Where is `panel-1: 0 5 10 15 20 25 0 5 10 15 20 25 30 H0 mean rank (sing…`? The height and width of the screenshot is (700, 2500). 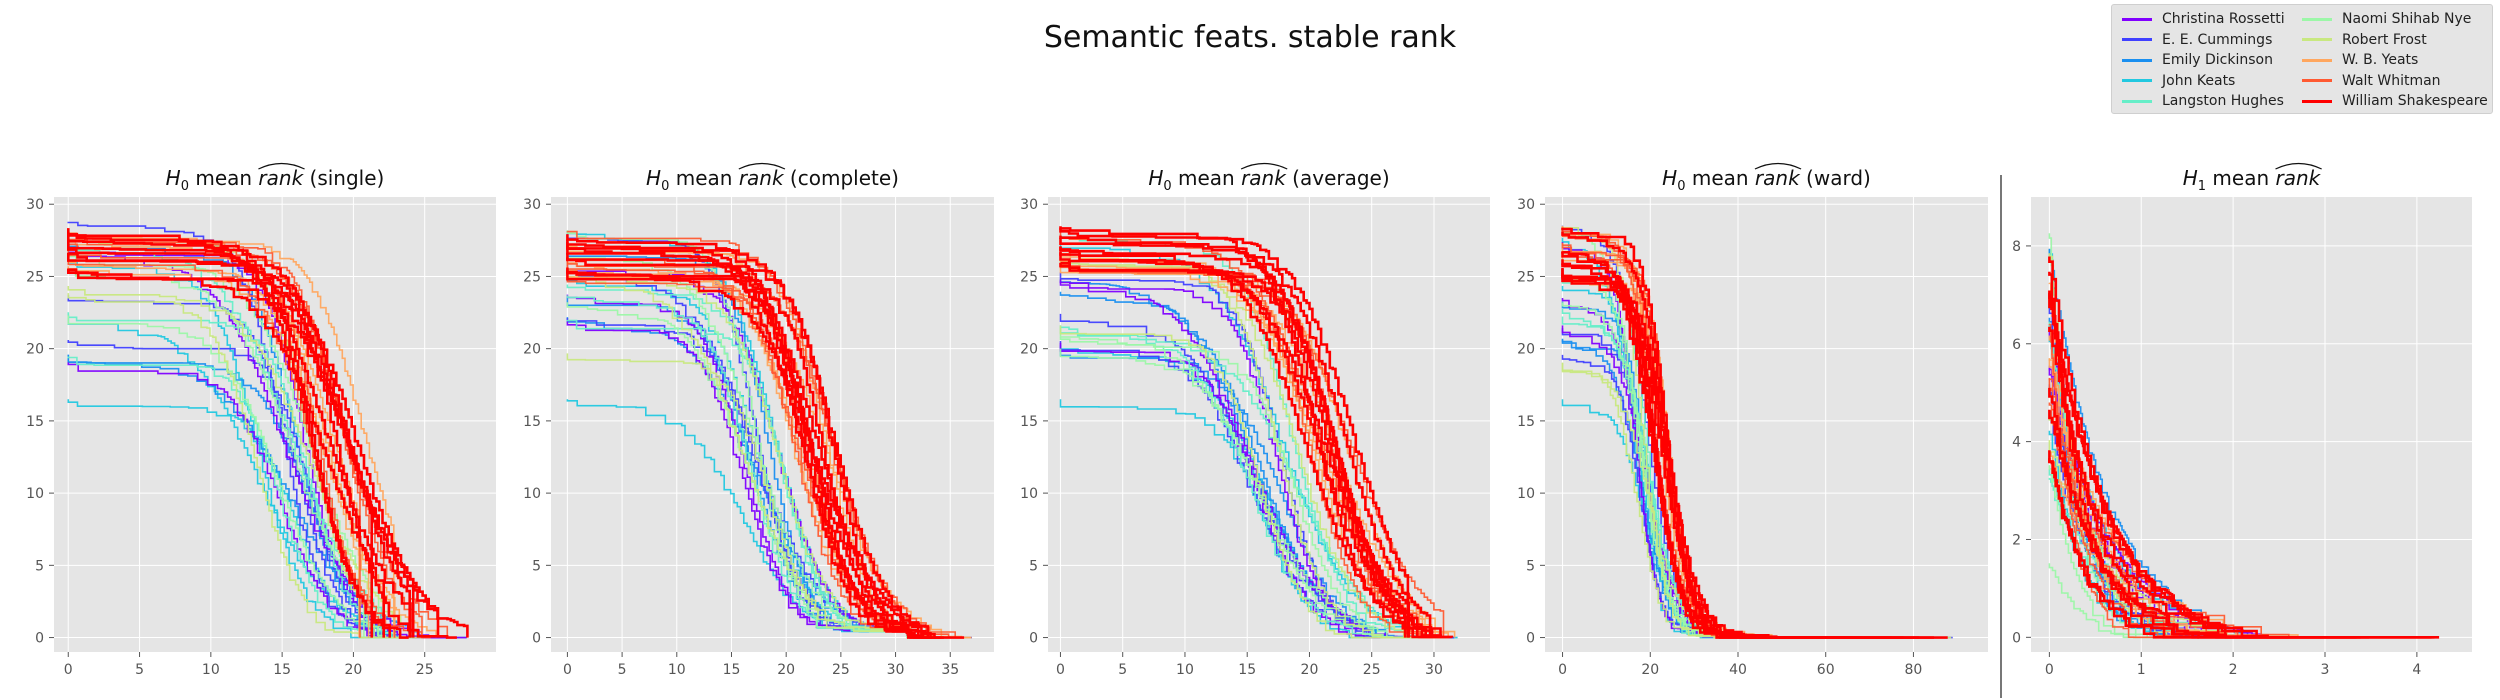
panel-1: 0 5 10 15 20 25 0 5 10 15 20 25 30 H0 mean rank (sing… is located at coordinates (261, 420).